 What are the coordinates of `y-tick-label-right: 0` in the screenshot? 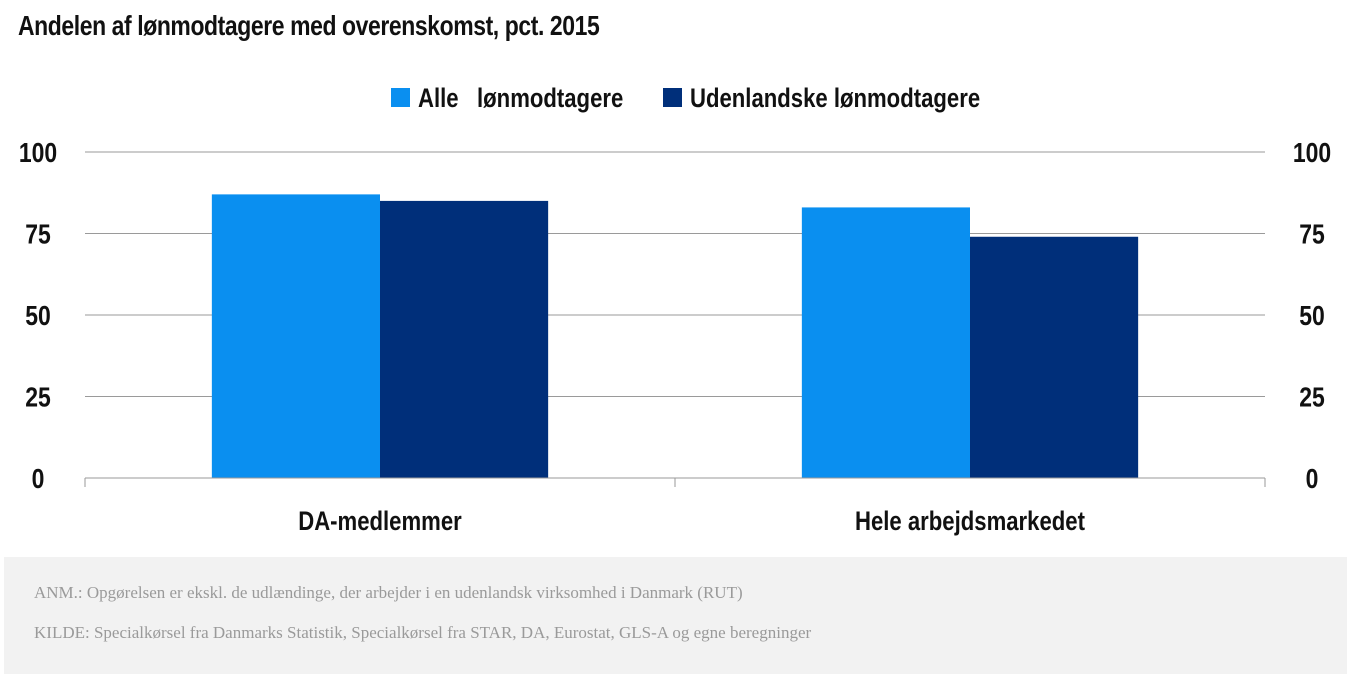 It's located at (1312, 479).